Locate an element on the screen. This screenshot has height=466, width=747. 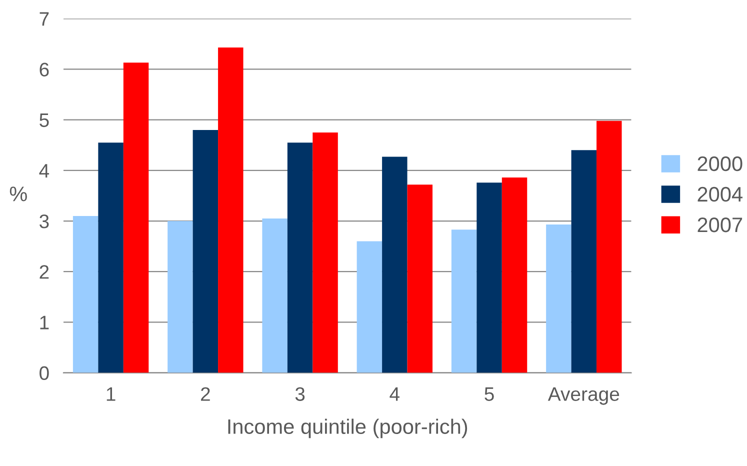
legend-label: 2000 is located at coordinates (720, 164).